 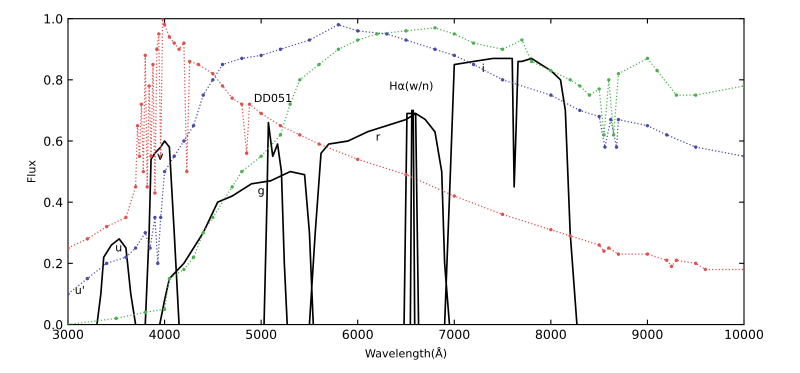 I want to click on y-tick-label: 0.0, so click(x=53, y=325).